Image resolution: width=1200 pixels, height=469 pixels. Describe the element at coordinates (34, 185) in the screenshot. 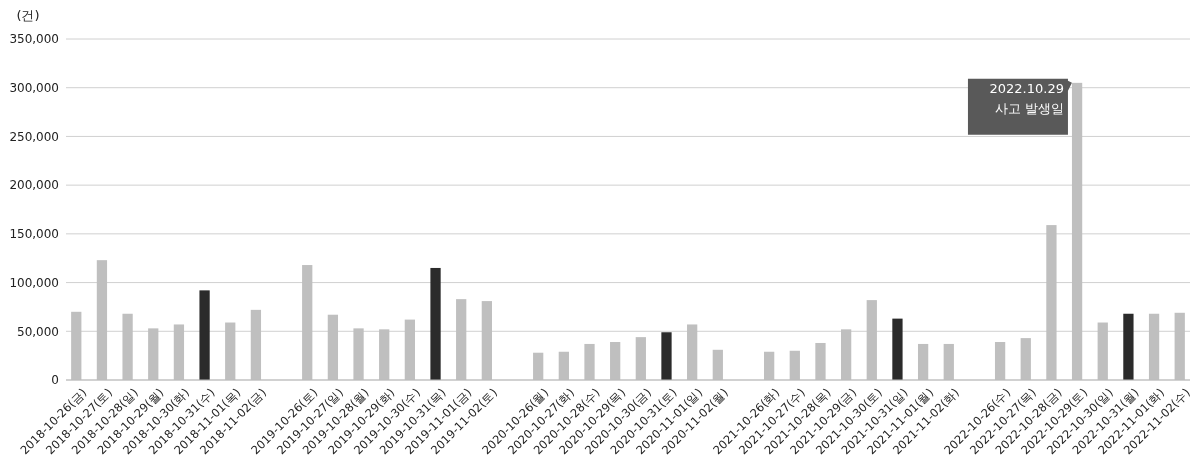

I see `y-tick-label: 200,000` at that location.